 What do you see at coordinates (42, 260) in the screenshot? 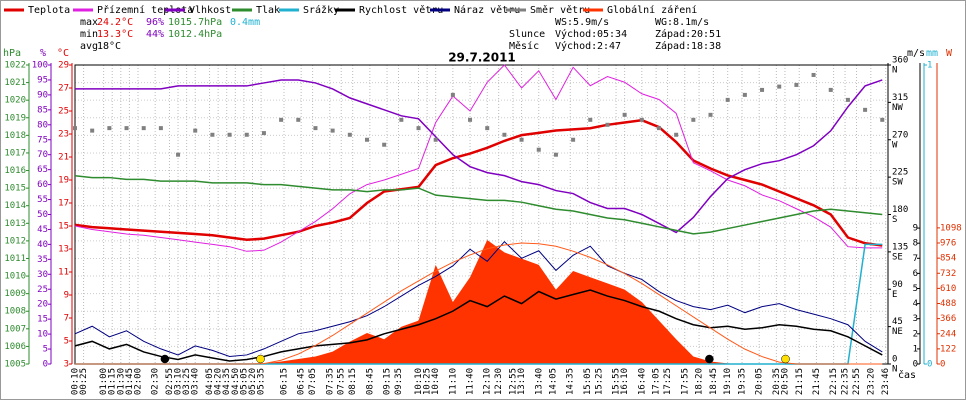
I see `y-tick-label: 35` at bounding box center [42, 260].